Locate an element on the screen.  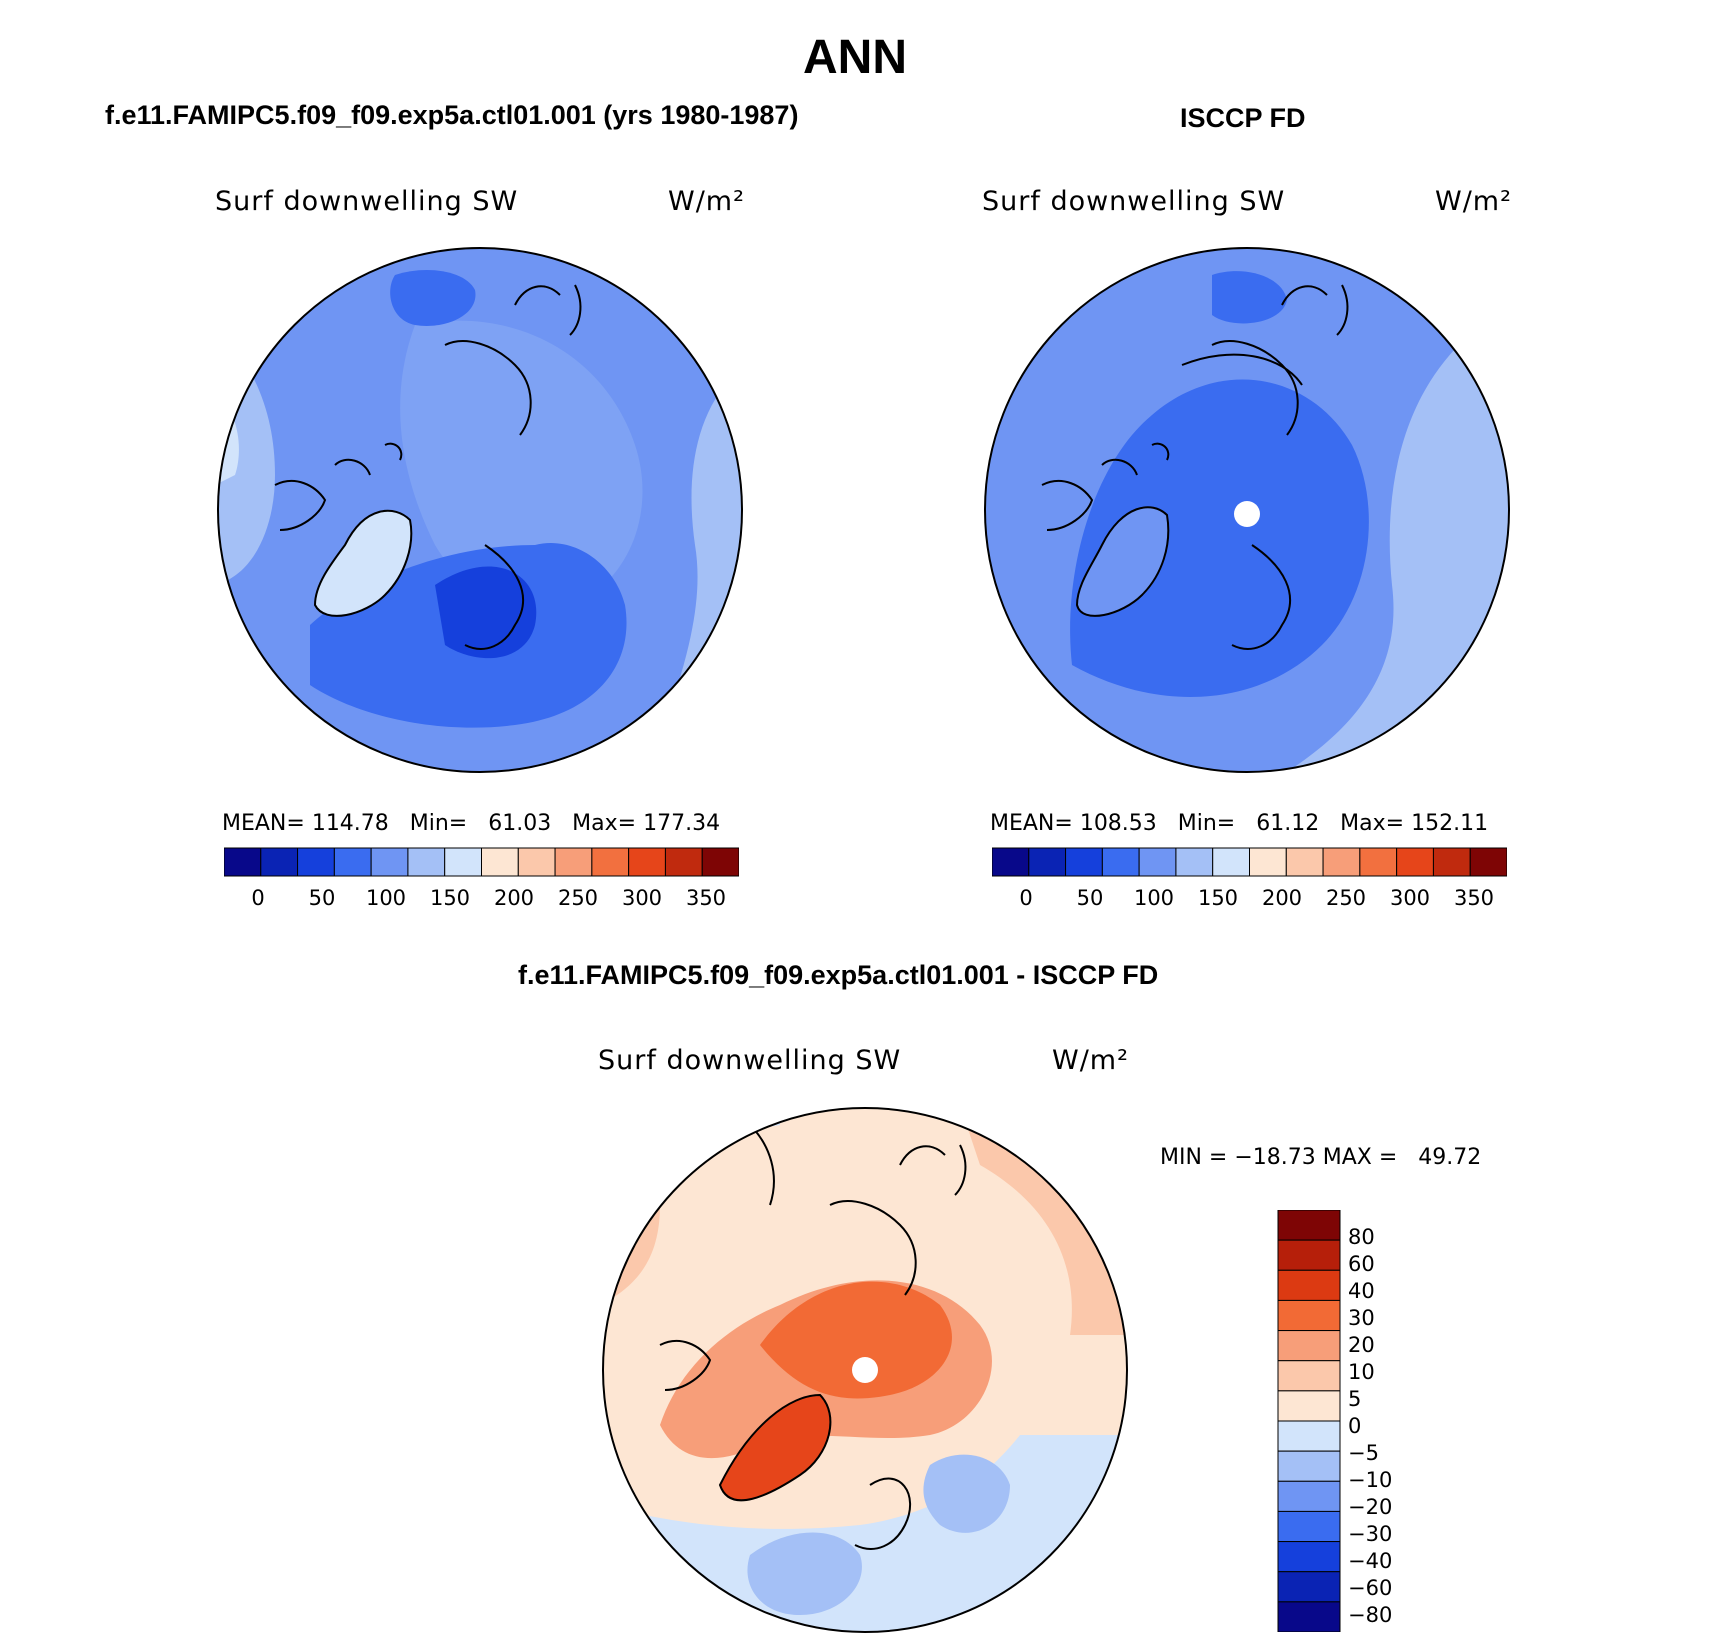
colorbar-model is located at coordinates (481, 862).